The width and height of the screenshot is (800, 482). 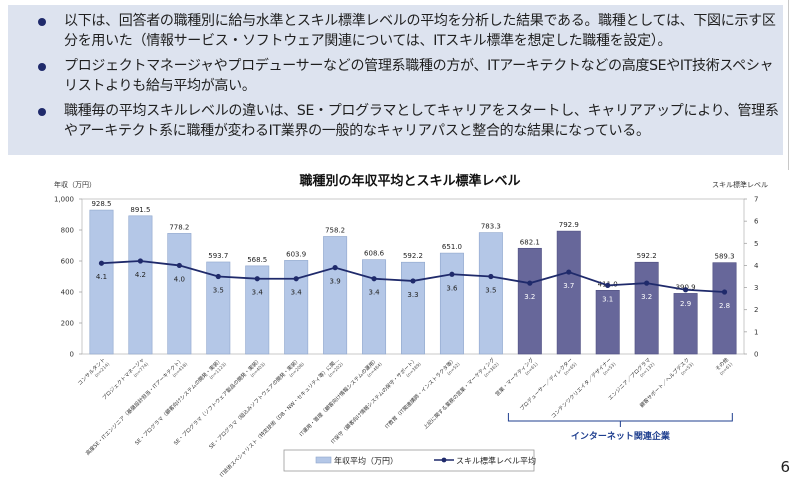 What do you see at coordinates (67, 324) in the screenshot?
I see `y-tick-label-left: 200` at bounding box center [67, 324].